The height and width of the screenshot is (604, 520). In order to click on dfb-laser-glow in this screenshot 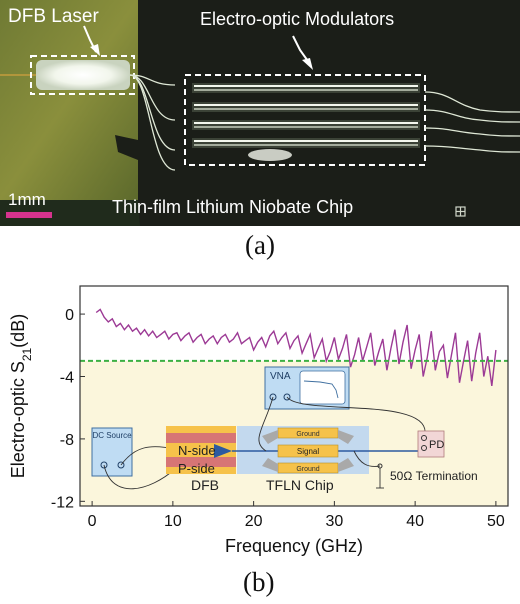, I will do `click(83, 75)`.